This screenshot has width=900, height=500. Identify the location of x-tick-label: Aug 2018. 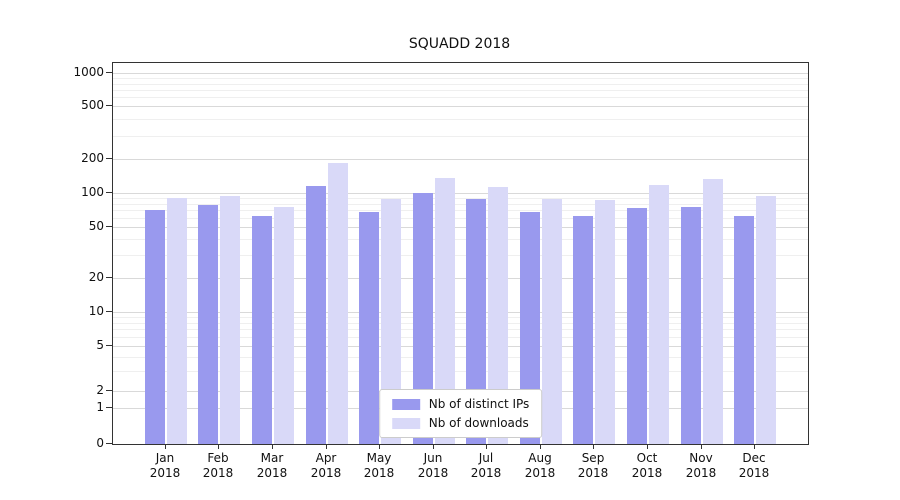
(540, 465).